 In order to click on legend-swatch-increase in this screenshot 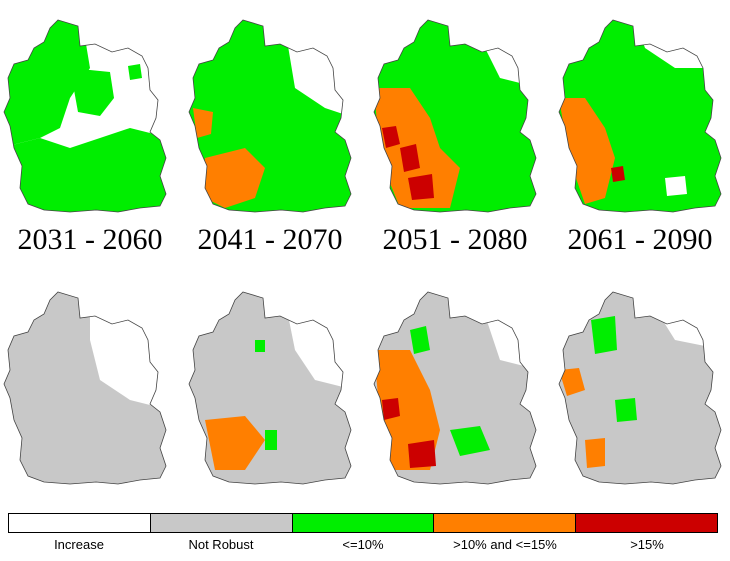, I will do `click(80, 523)`.